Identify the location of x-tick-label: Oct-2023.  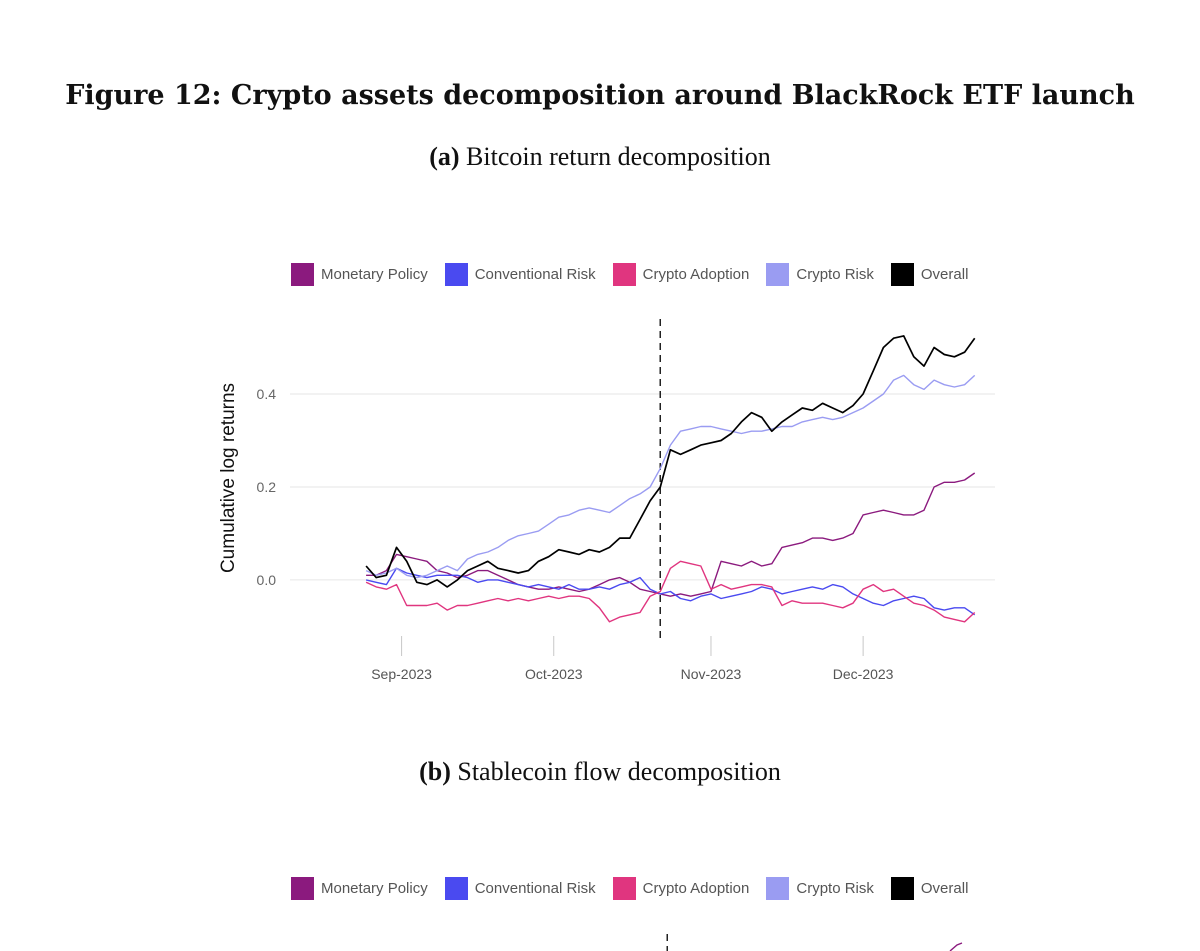
(554, 674).